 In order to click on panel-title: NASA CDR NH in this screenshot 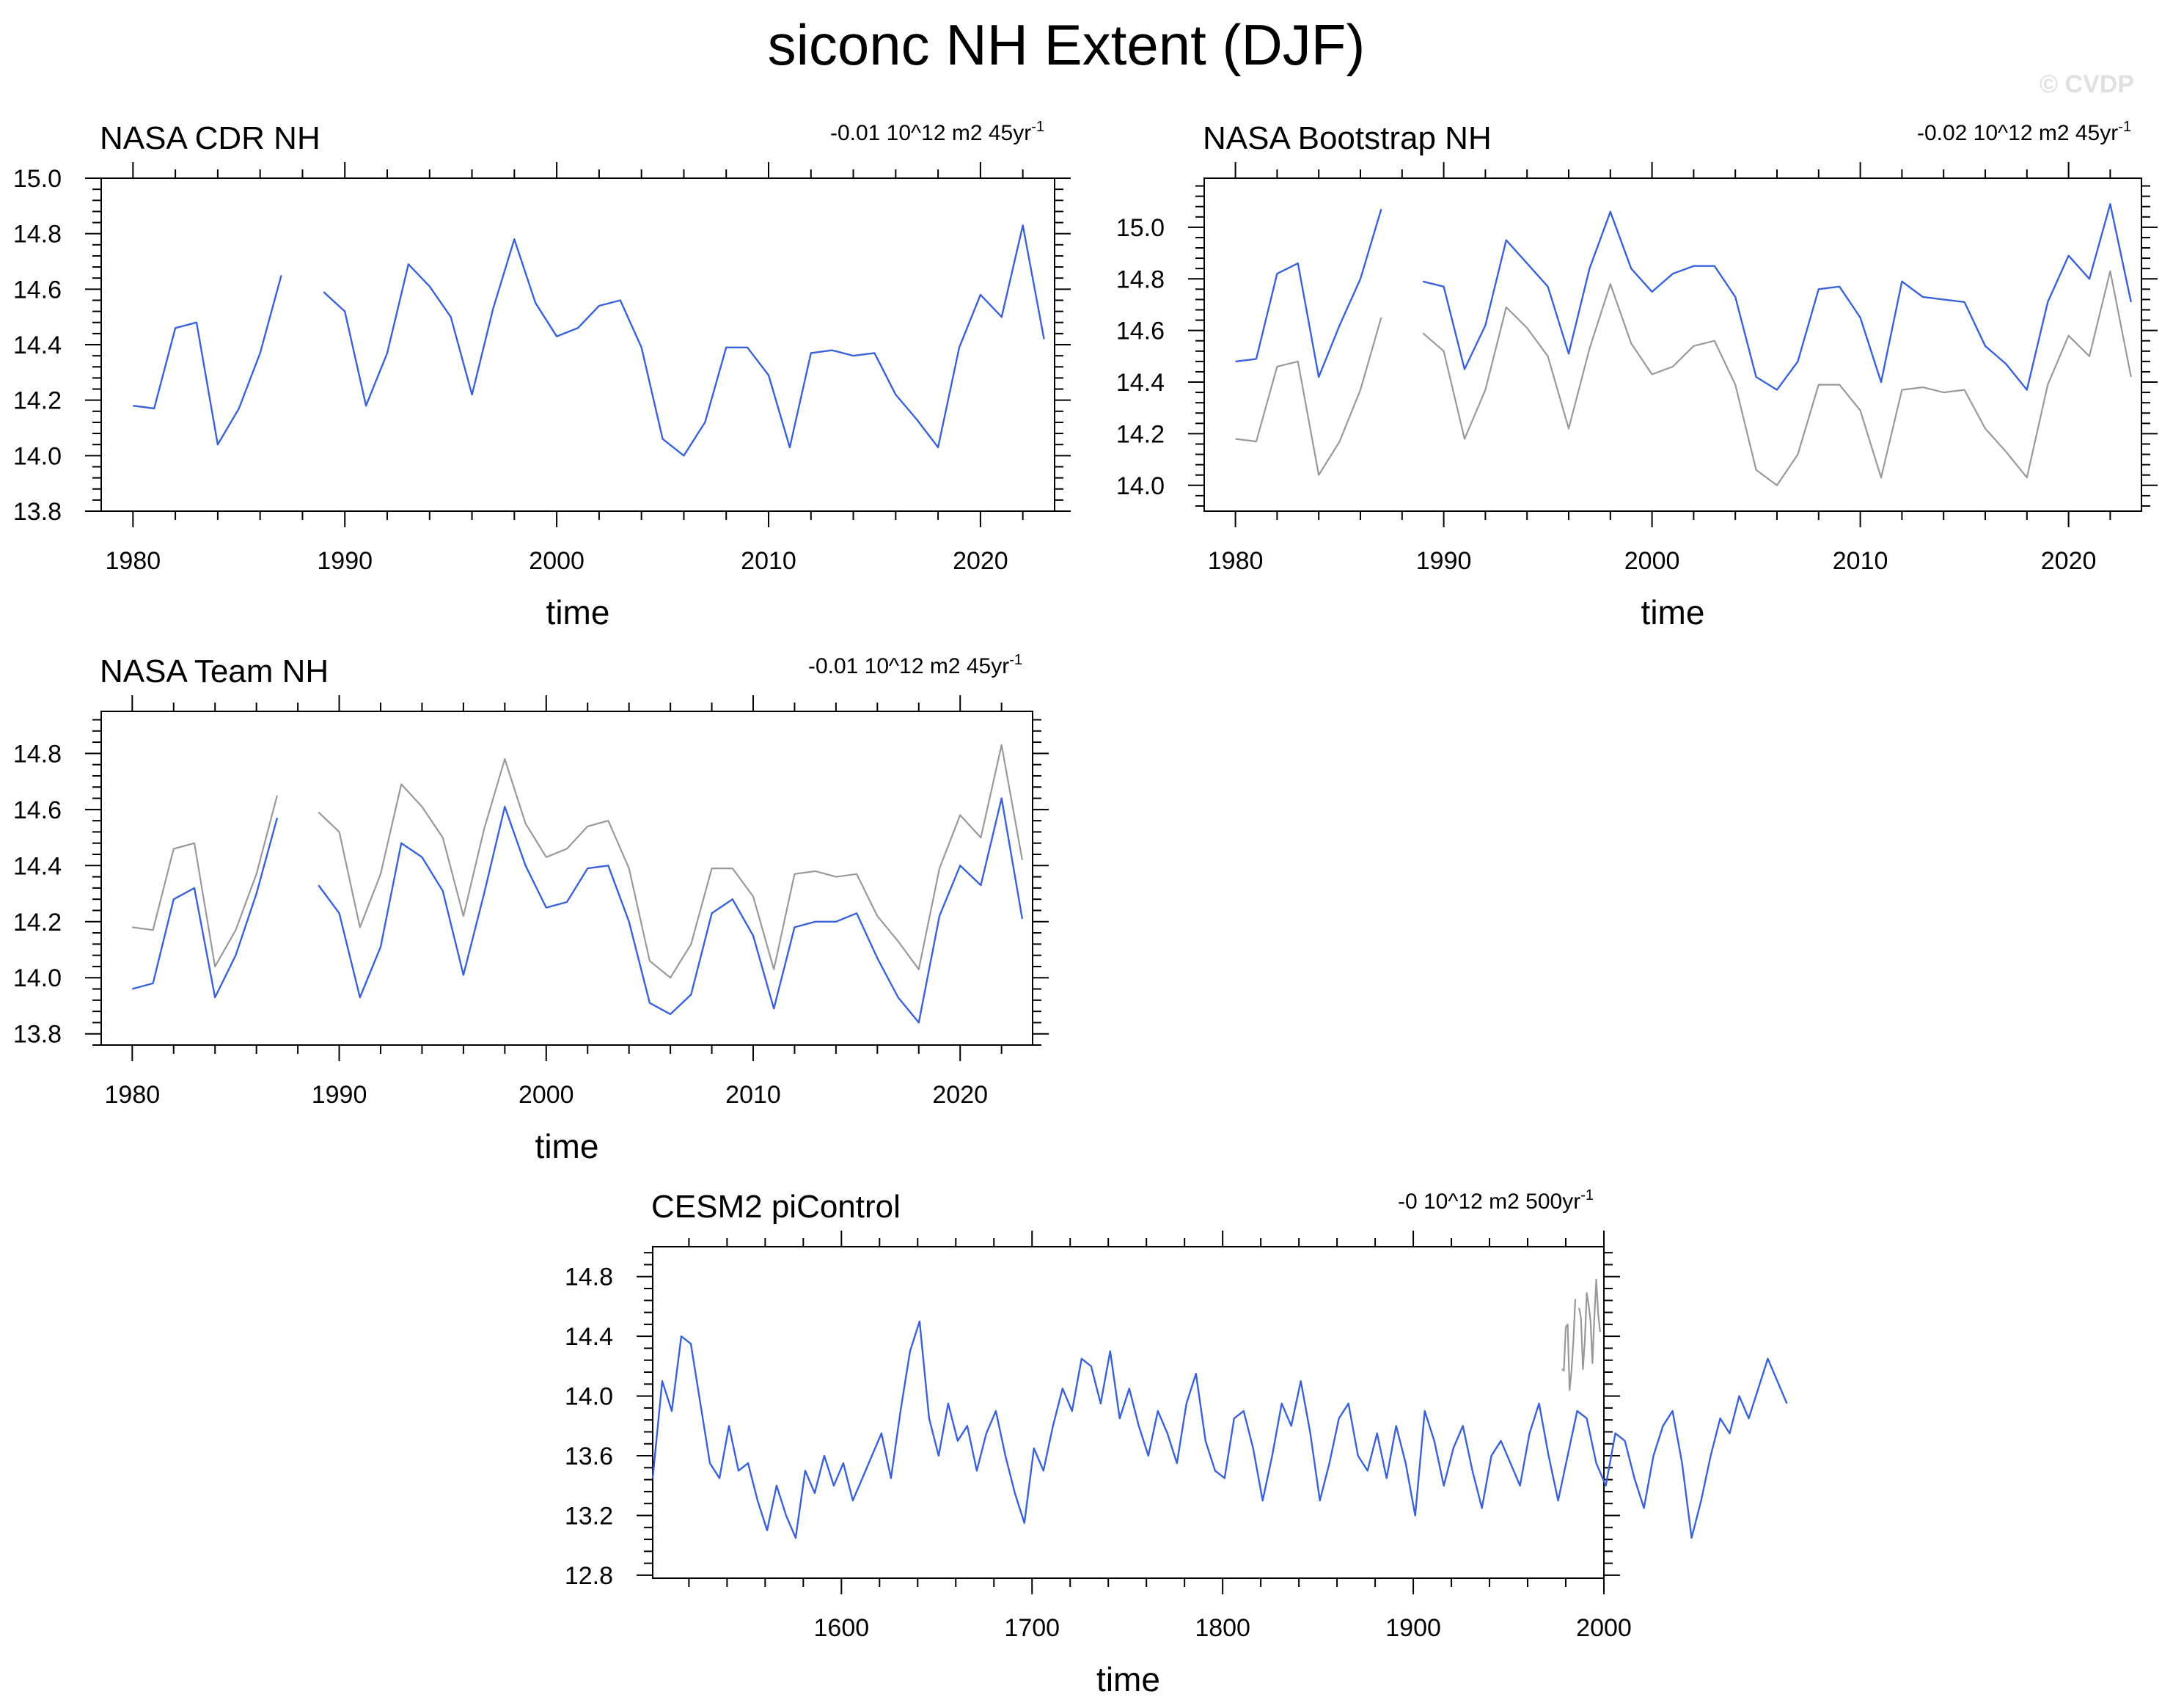, I will do `click(210, 138)`.